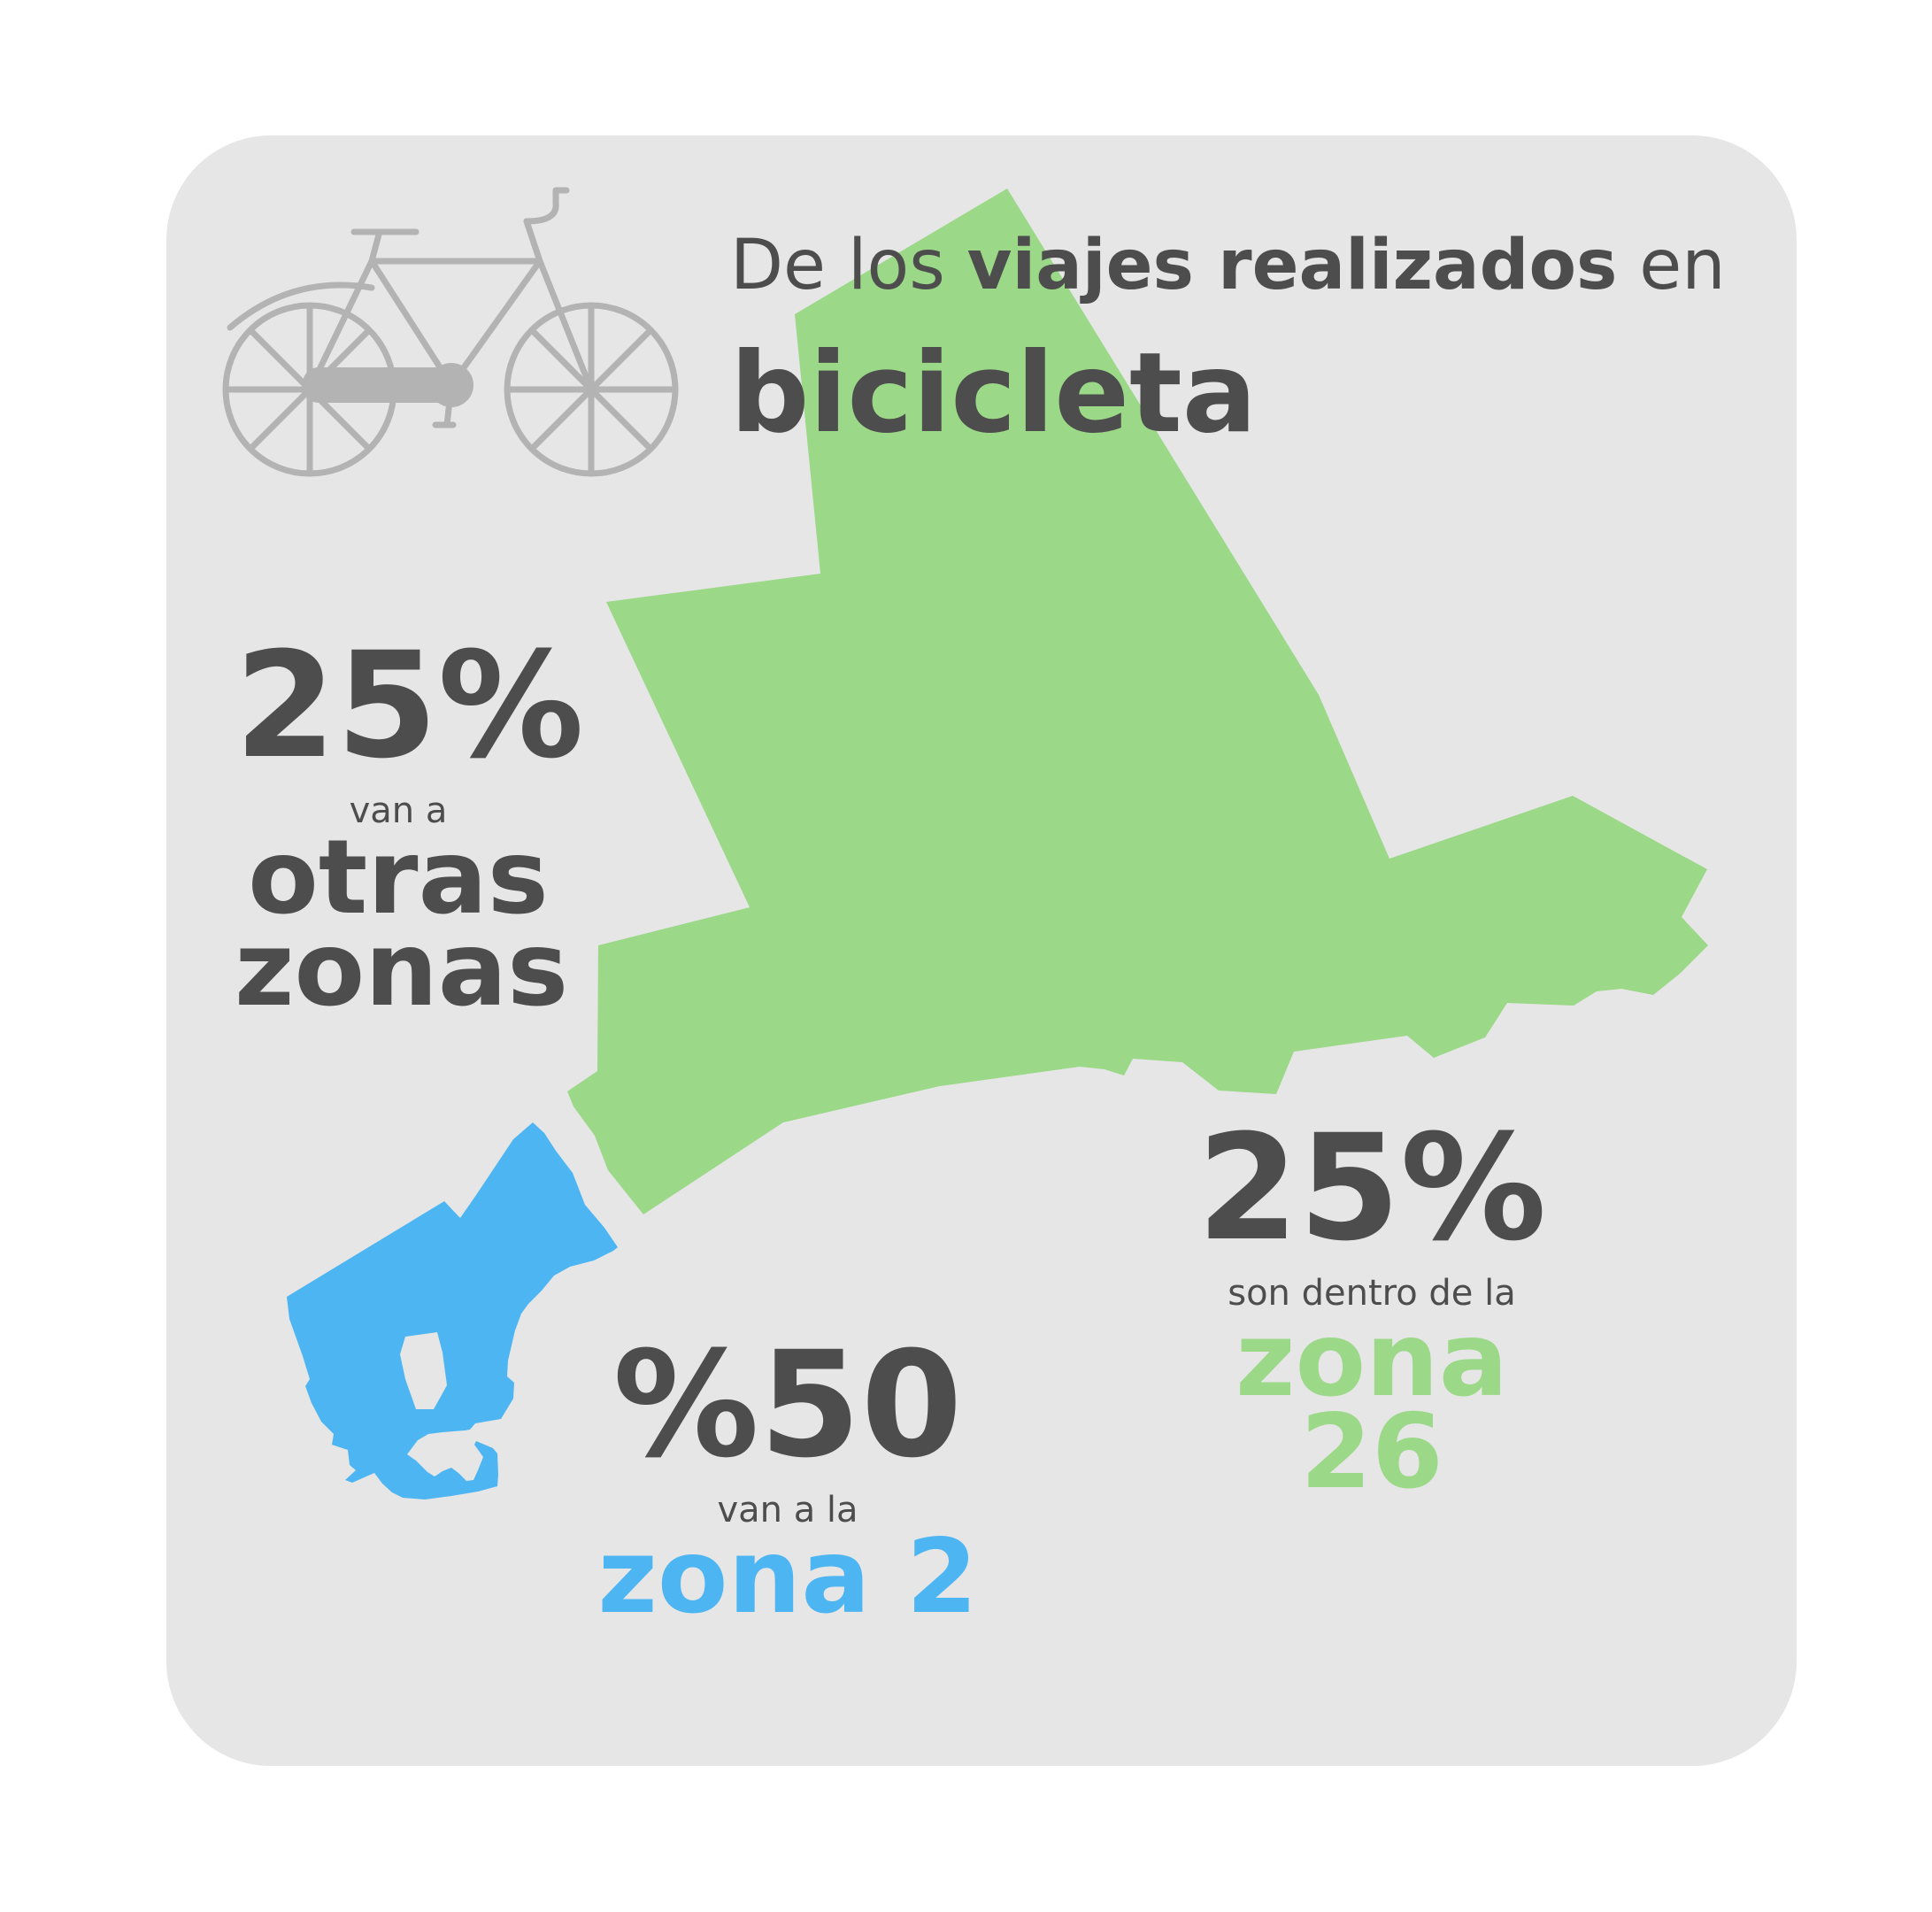 The image size is (1932, 1912). I want to click on stat-other-zones: 25% van a otras zonas, so click(409, 825).